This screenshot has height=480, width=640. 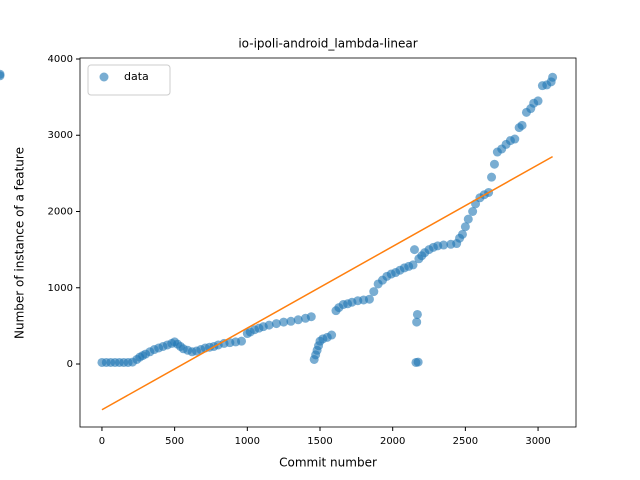 I want to click on legend-box, so click(x=129, y=80).